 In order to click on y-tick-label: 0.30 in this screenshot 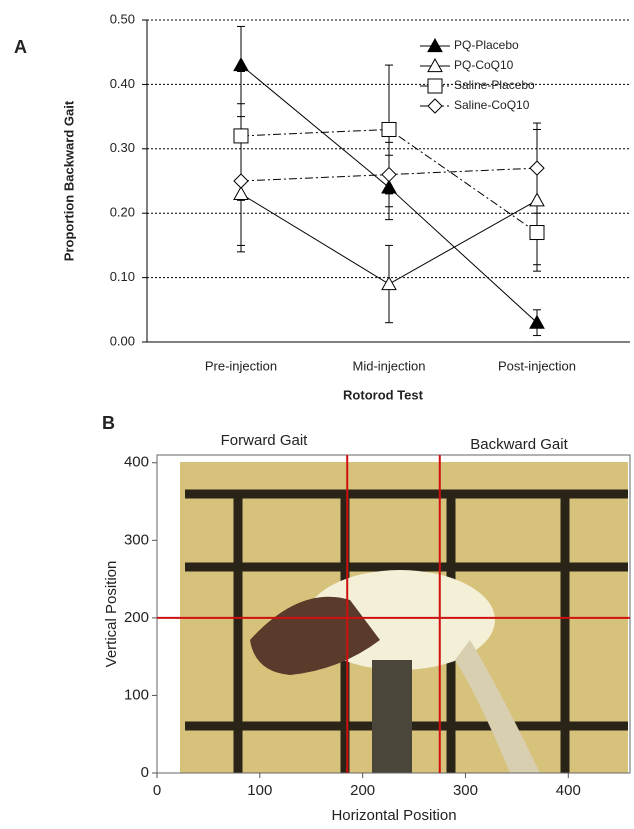, I will do `click(122, 147)`.